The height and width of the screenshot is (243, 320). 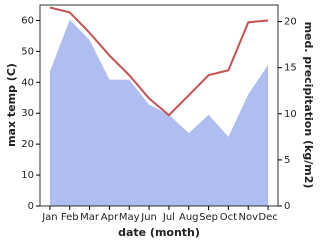 I want to click on x-tick-label: Sep, so click(x=208, y=217).